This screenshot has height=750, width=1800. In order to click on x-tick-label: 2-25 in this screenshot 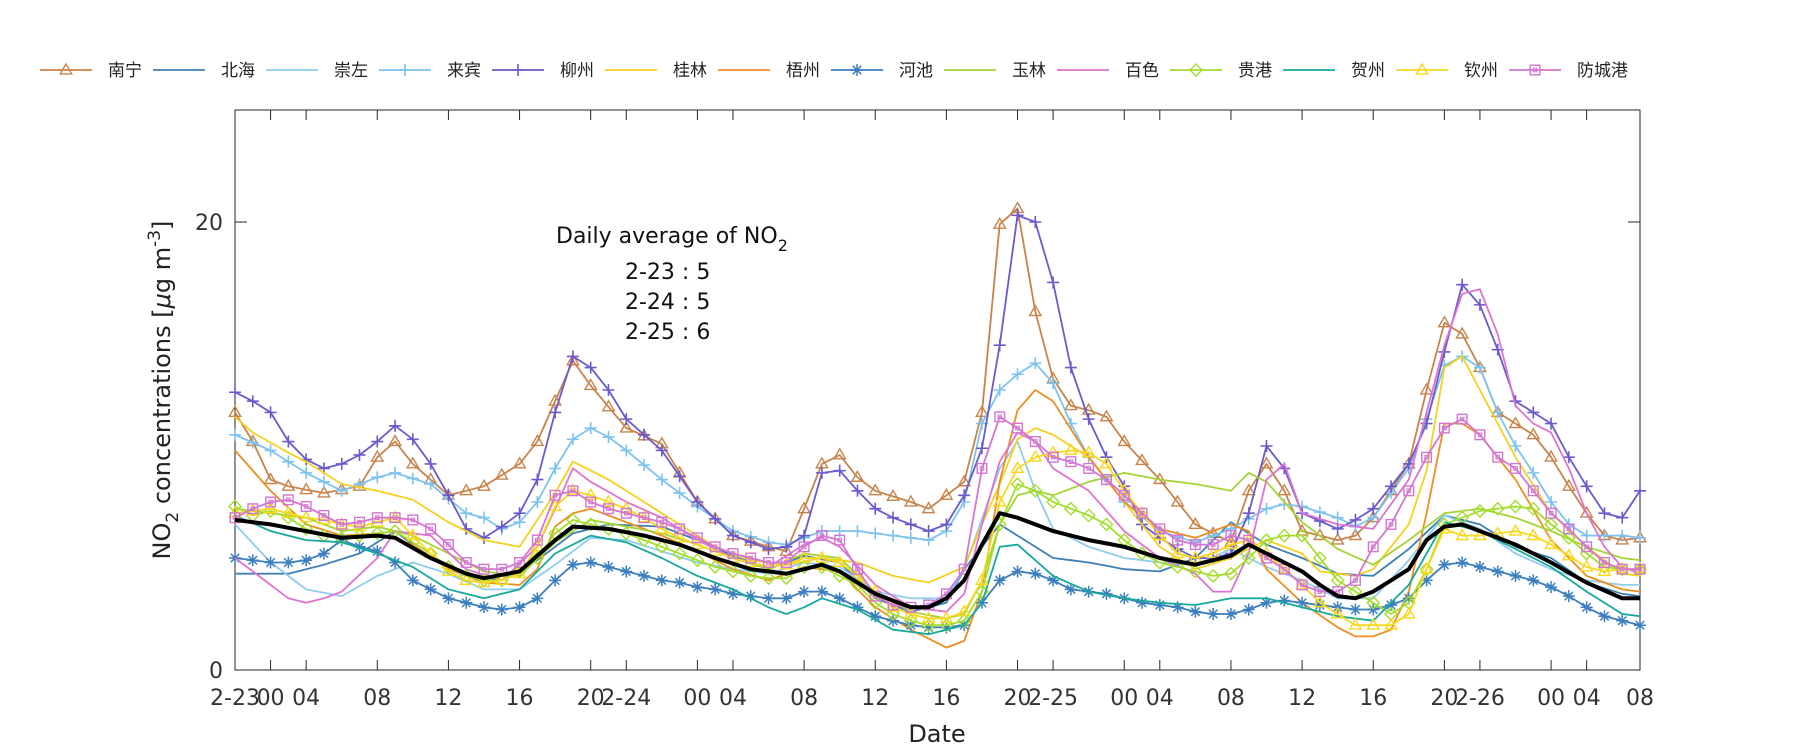, I will do `click(1053, 698)`.